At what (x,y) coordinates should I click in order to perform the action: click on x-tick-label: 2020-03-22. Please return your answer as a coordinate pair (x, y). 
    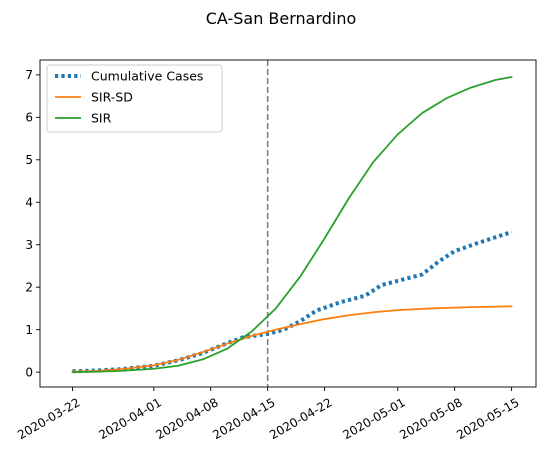
    Looking at the image, I should click on (48, 418).